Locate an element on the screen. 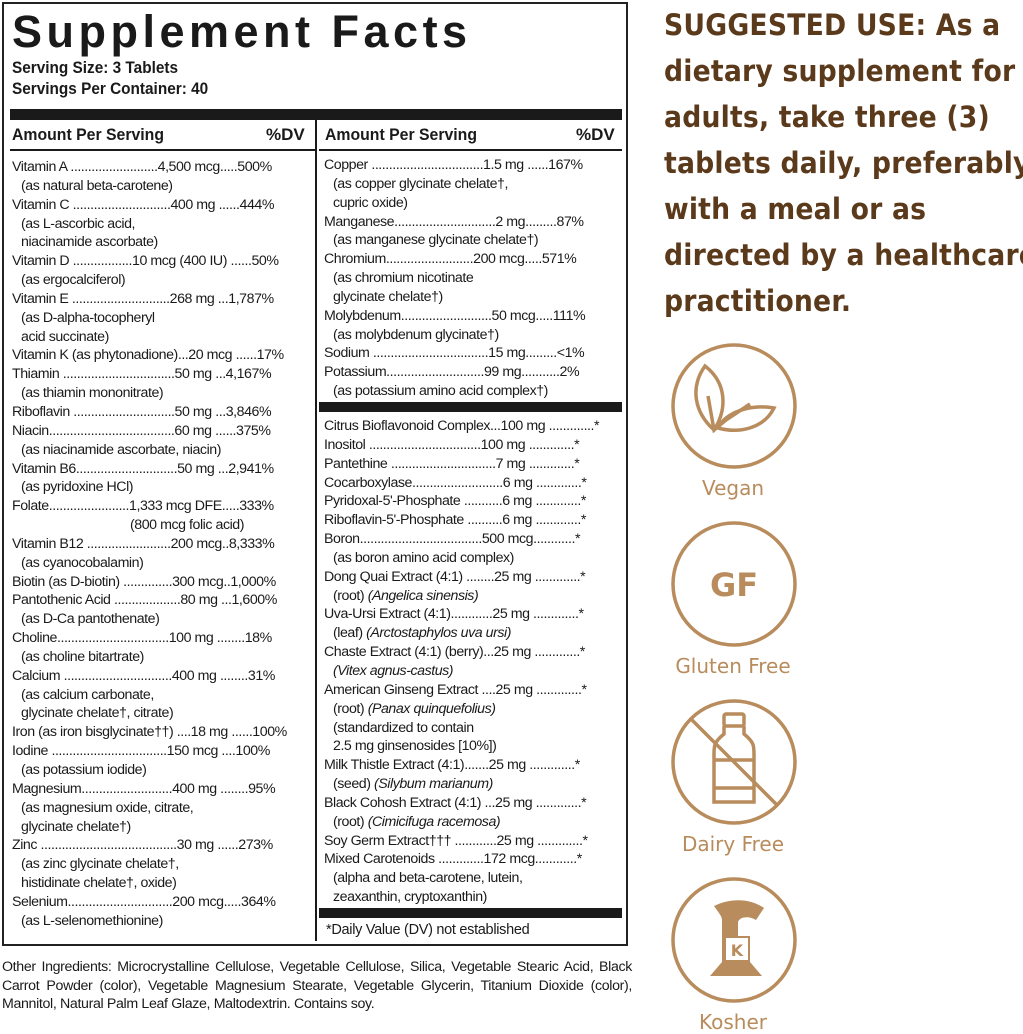 The image size is (1023, 1034). badge-kosher: K Kosher is located at coordinates (733, 955).